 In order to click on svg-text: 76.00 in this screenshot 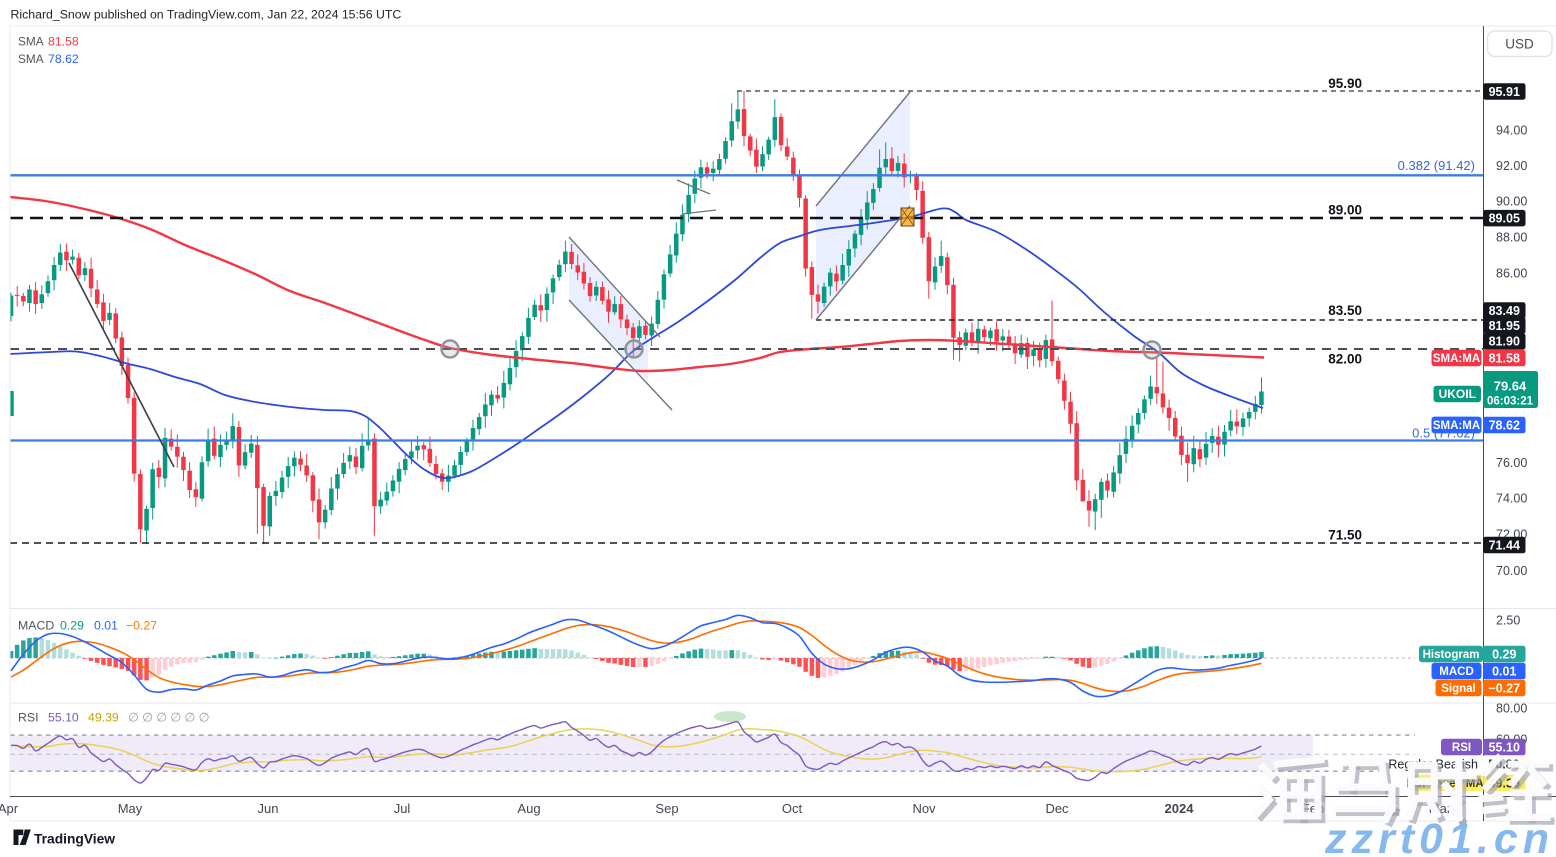, I will do `click(1511, 463)`.